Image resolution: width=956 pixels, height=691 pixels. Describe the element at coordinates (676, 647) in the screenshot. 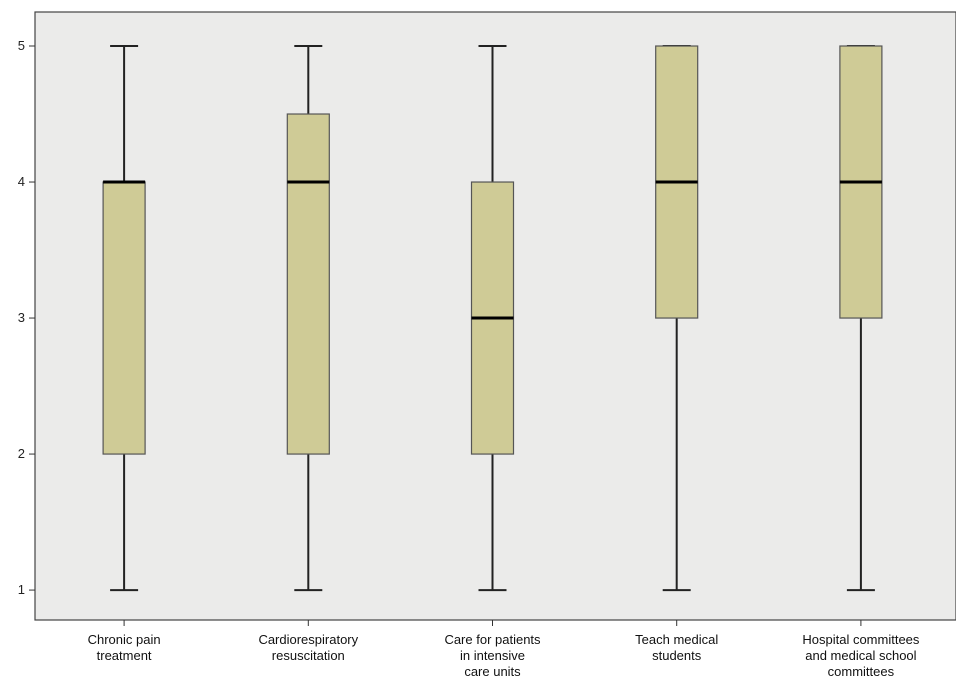

I see `x-category-label: Teach medical students` at that location.